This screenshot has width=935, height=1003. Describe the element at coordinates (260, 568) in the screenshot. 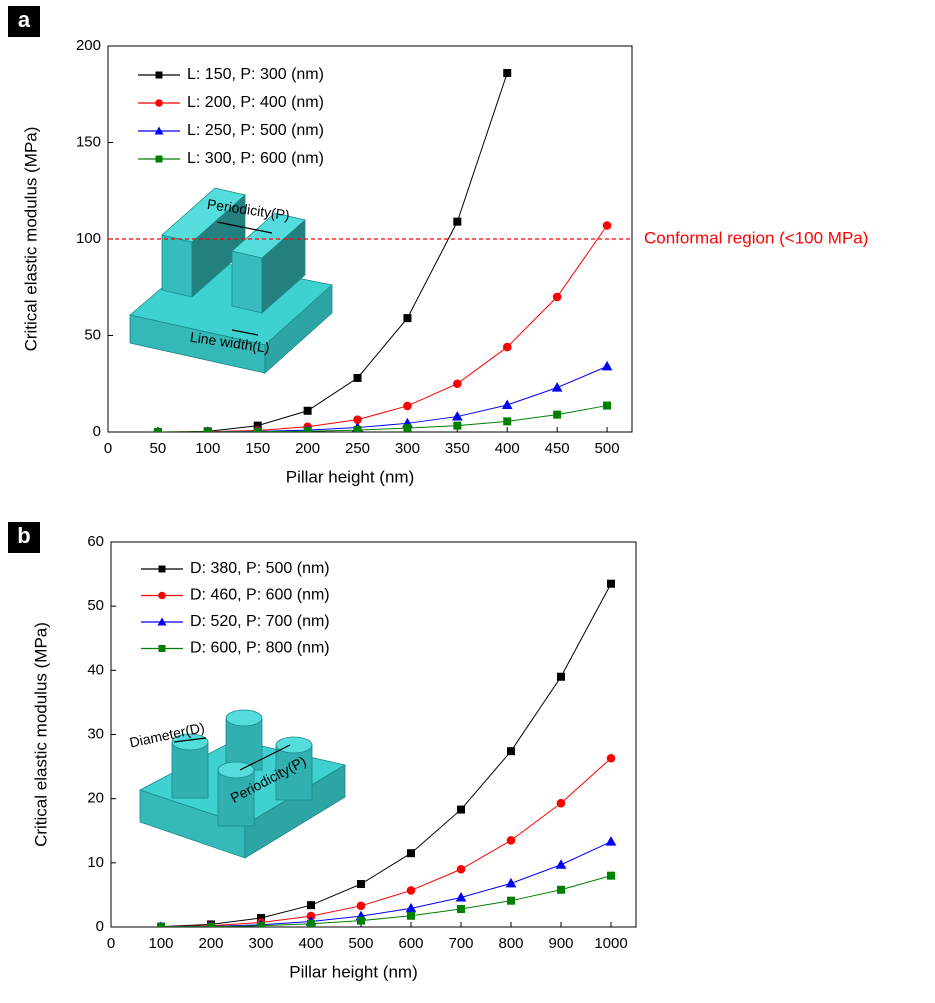

I see `legend-label: D: 380, P: 500 (nm)` at that location.